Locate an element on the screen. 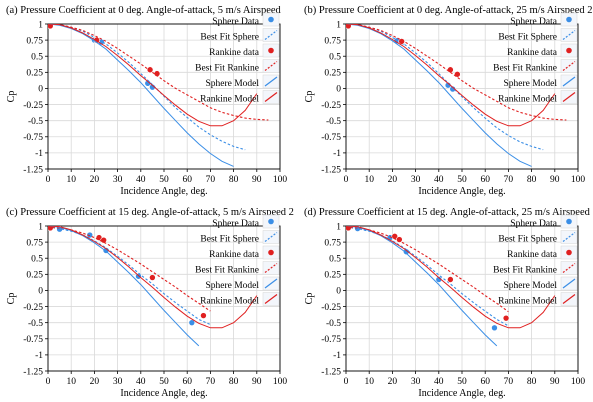 This screenshot has height=402, width=593. legend-label: Best Fit Rankine is located at coordinates (227, 271).